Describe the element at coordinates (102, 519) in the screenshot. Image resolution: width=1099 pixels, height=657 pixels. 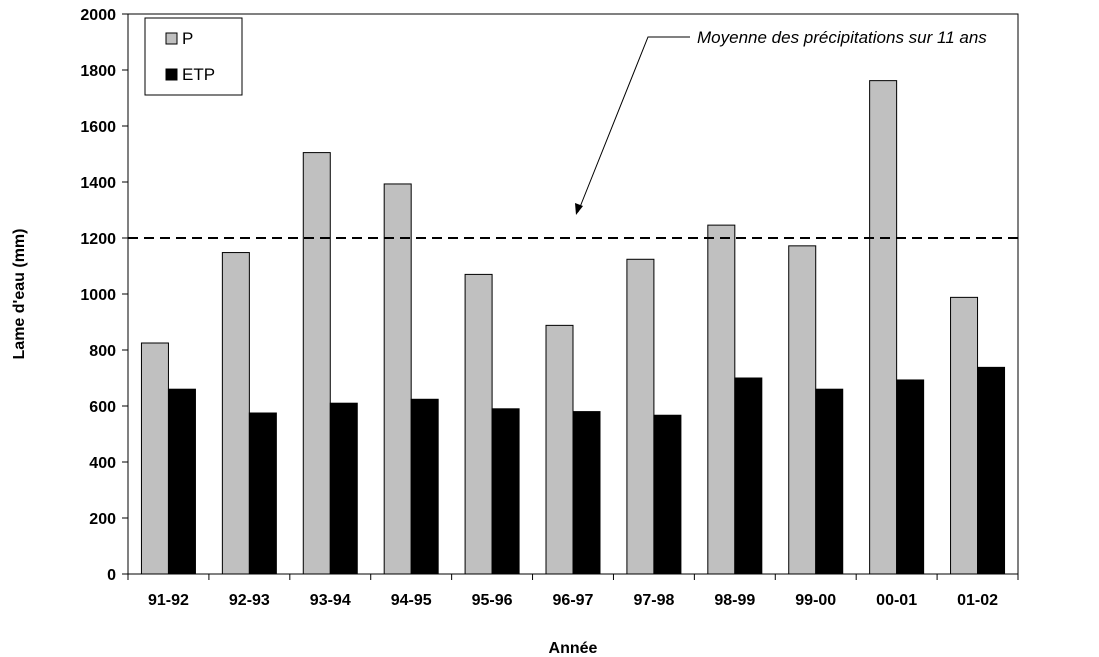
I see `y-tick-label: 200` at that location.